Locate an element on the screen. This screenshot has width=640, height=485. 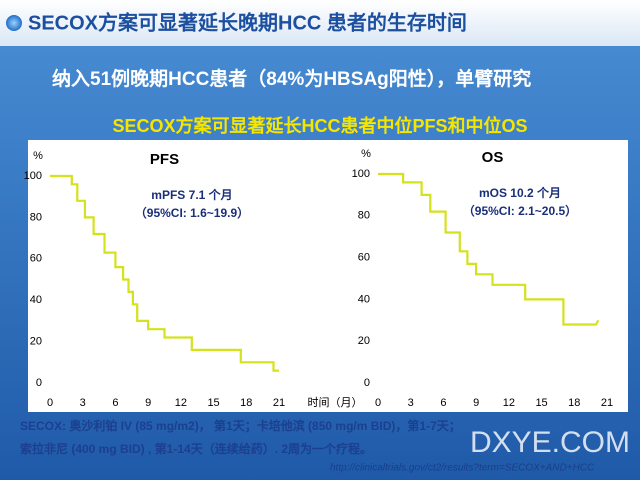
annotation: mPFS 7.1 个月 is located at coordinates (191, 194).